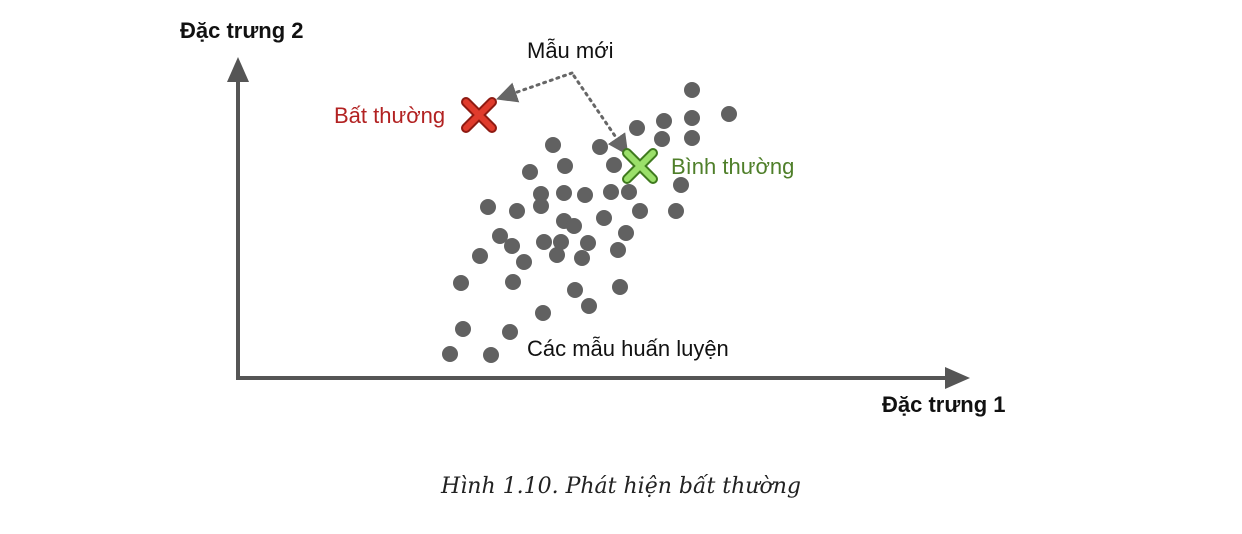 The width and height of the screenshot is (1242, 534). I want to click on green-x-icon, so click(640, 166).